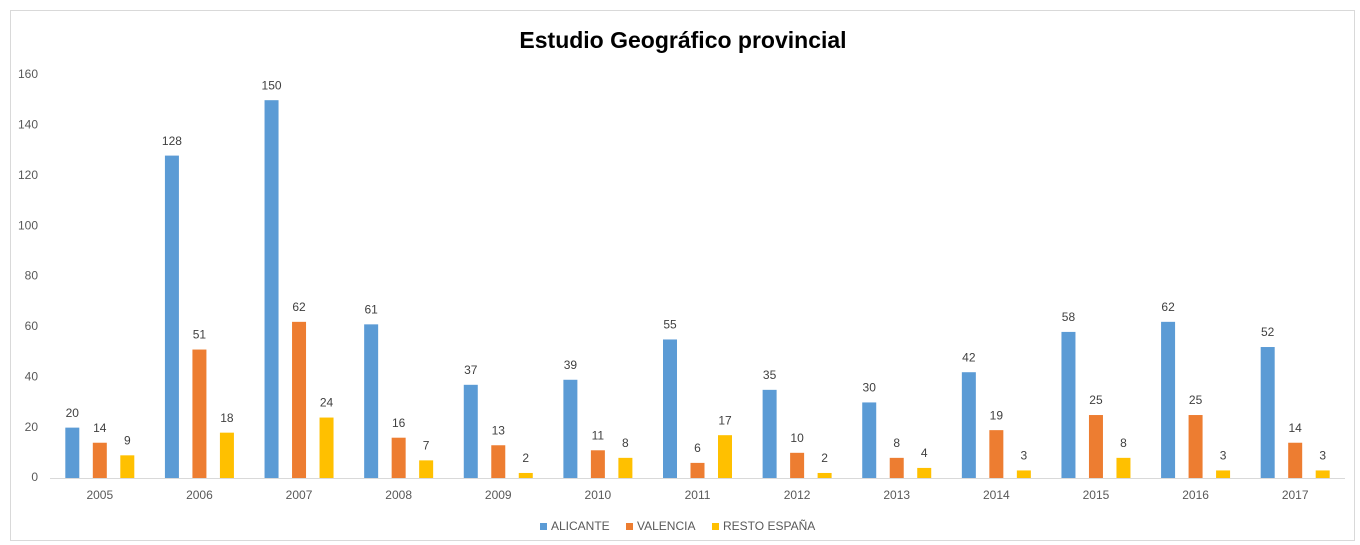  I want to click on x-tick-label: 2014, so click(996, 495).